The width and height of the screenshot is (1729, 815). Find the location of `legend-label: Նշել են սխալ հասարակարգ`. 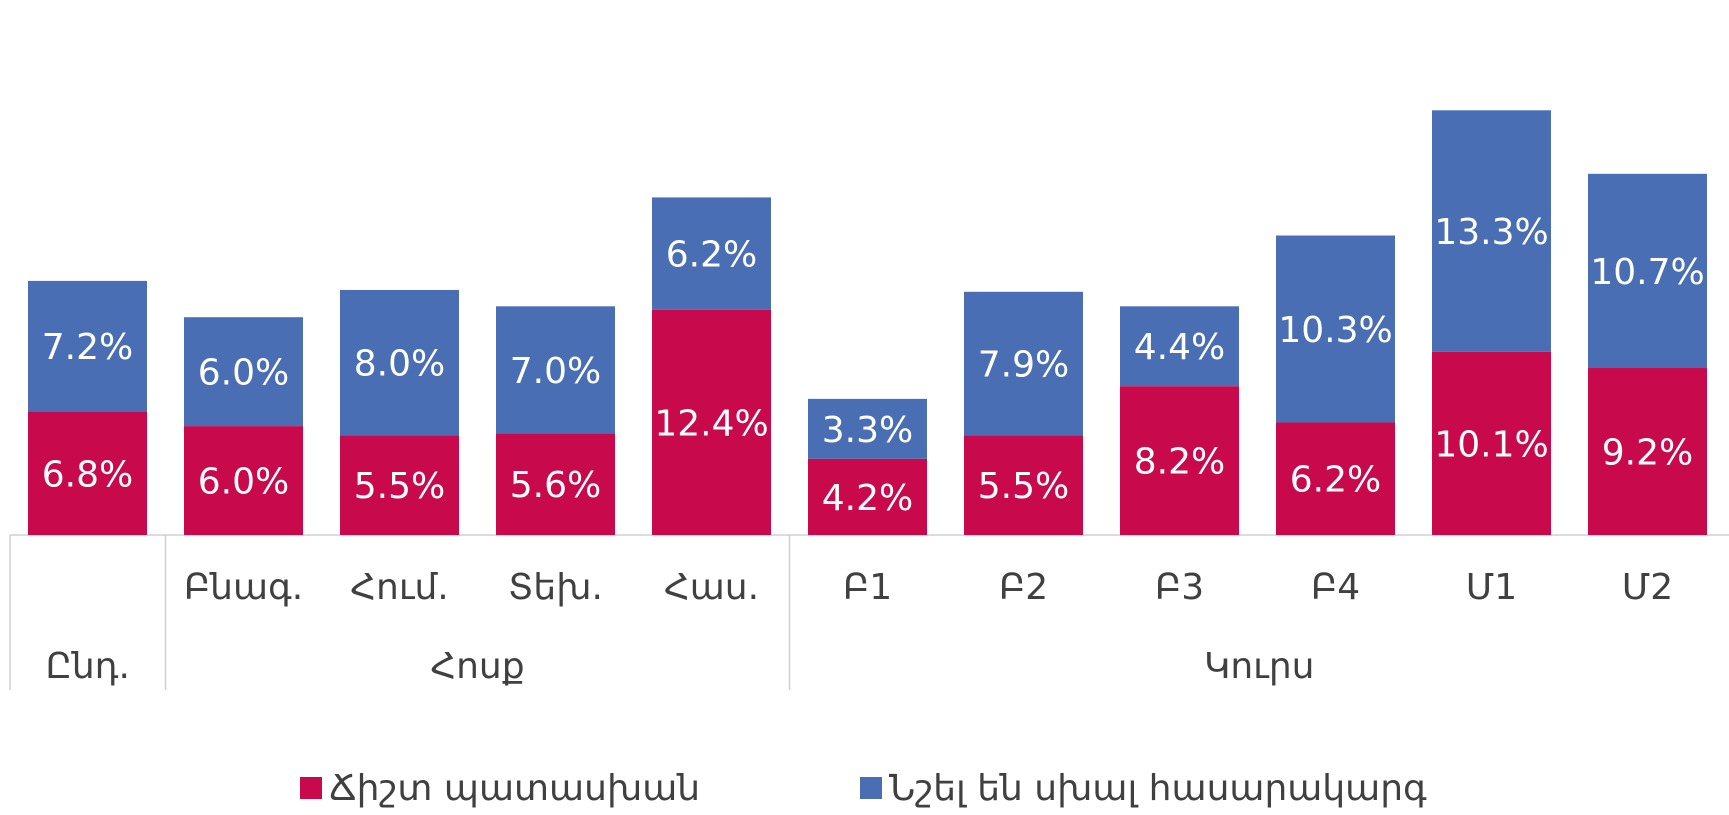

legend-label: Նշել են սխալ հասարակարգ is located at coordinates (1158, 788).